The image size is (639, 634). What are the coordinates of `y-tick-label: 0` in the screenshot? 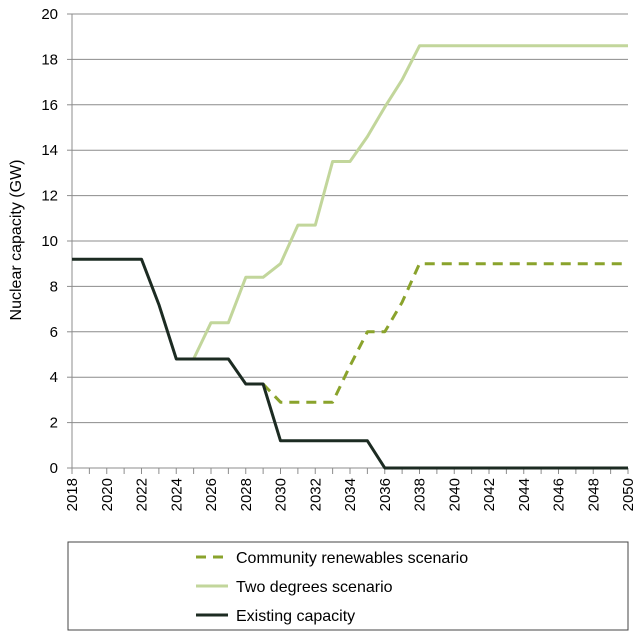 It's located at (54, 468).